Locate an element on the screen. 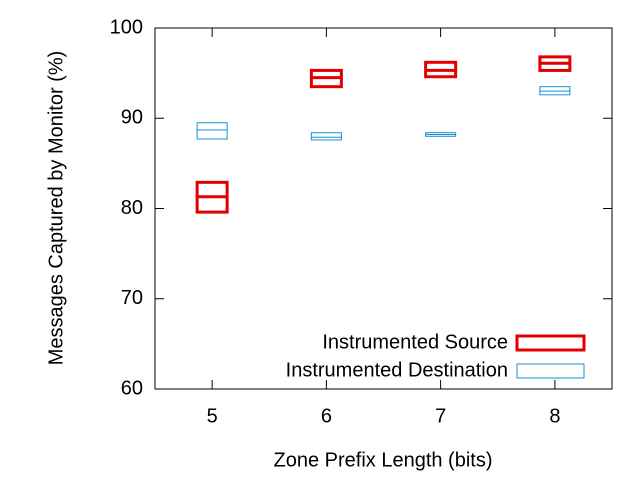  y-tick-label: 100 is located at coordinates (126, 27).